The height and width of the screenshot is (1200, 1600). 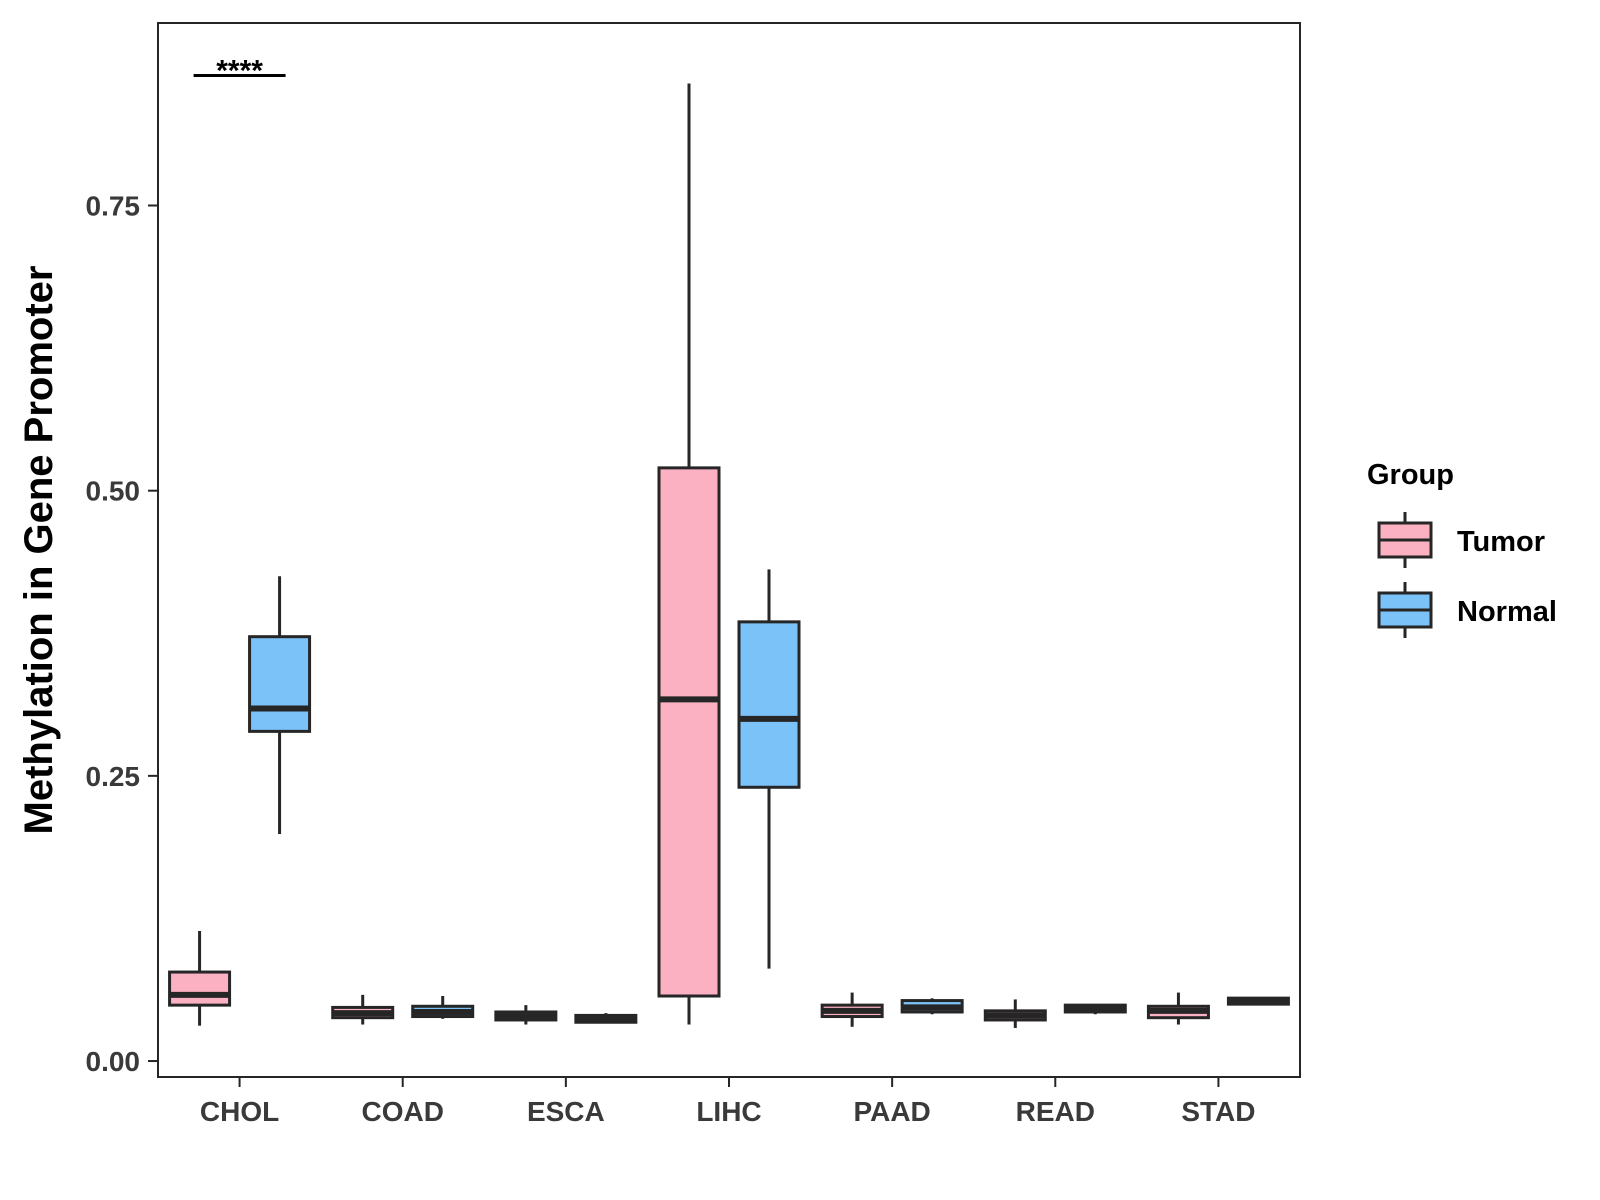 I want to click on legend-label: Normal, so click(x=1507, y=612).